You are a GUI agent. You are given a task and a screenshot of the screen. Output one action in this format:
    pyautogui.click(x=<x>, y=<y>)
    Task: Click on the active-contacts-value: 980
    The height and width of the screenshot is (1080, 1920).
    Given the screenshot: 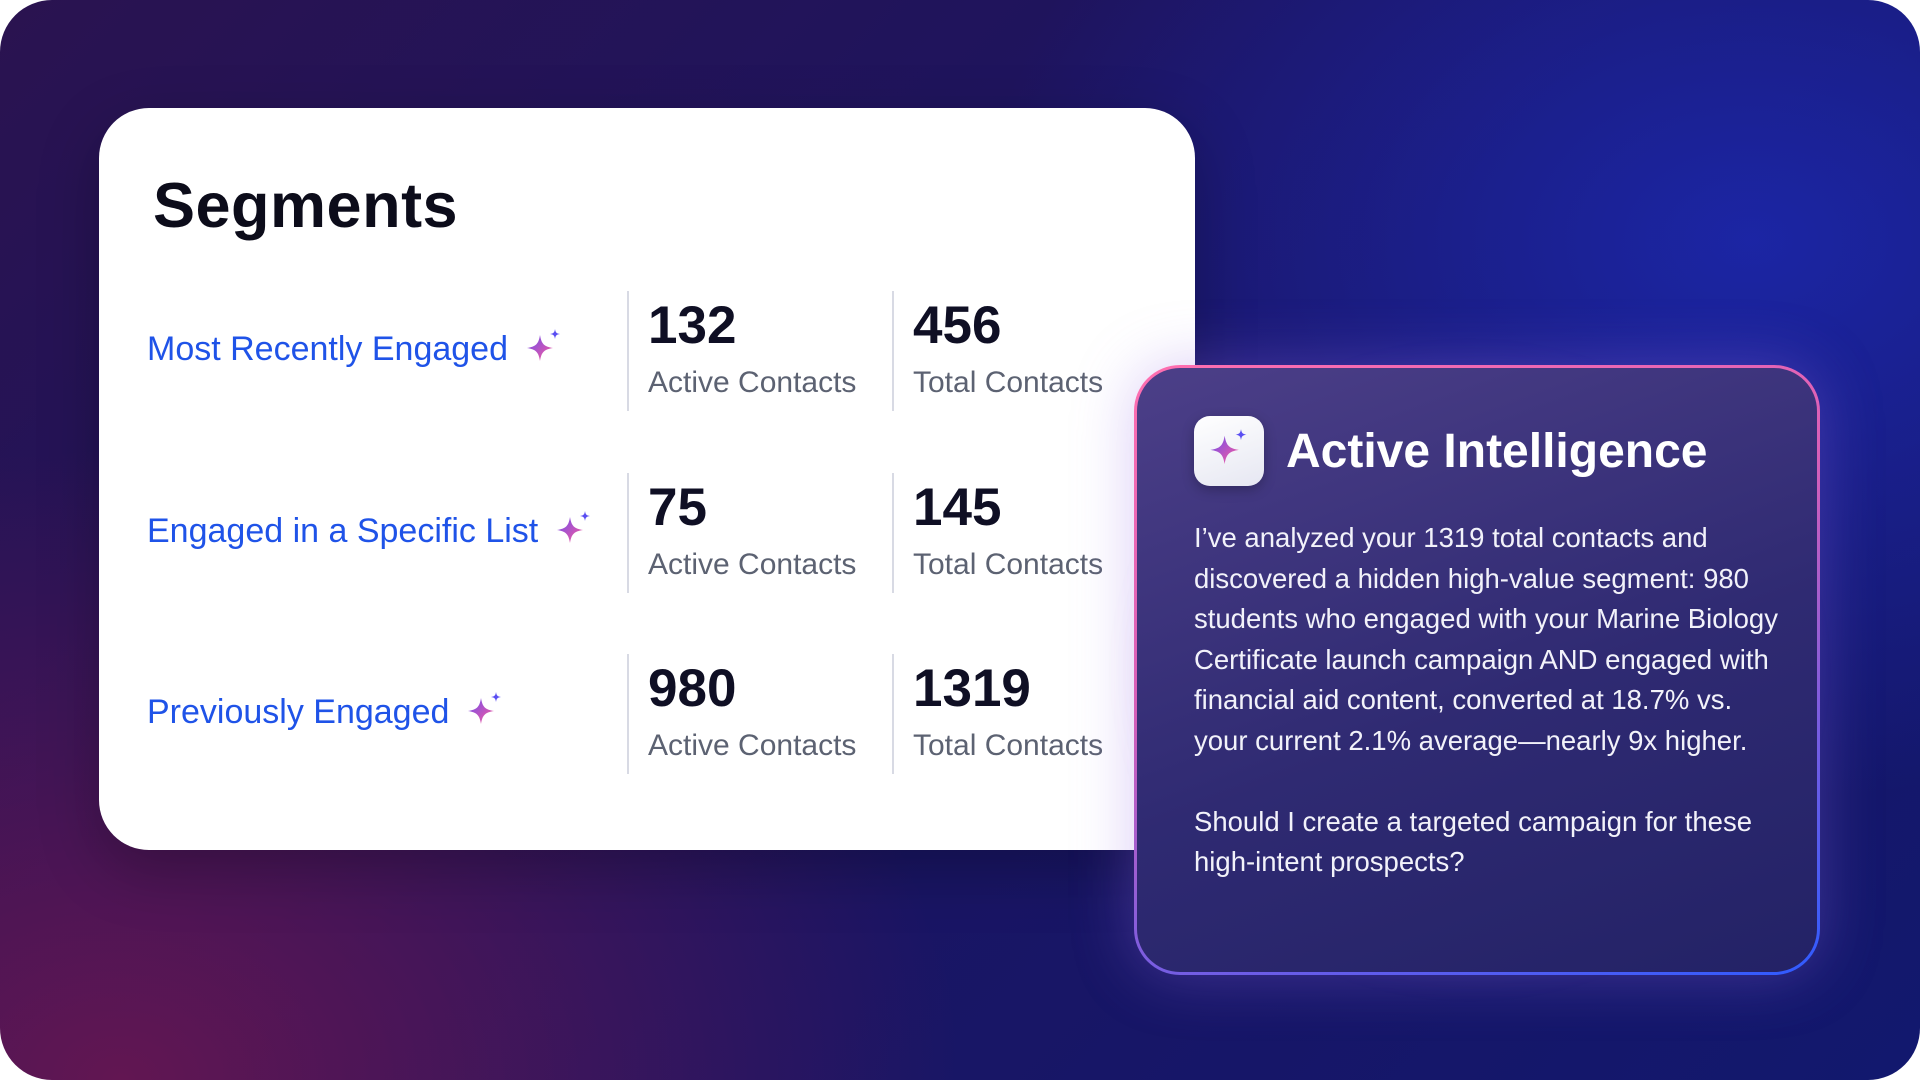 What is the action you would take?
    pyautogui.click(x=692, y=688)
    